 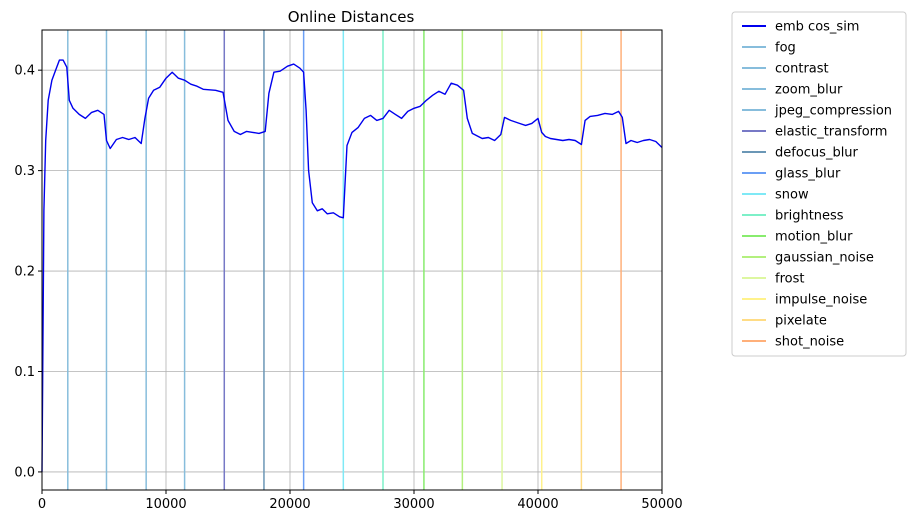 I want to click on legend-entry-label: pixelate, so click(x=801, y=321).